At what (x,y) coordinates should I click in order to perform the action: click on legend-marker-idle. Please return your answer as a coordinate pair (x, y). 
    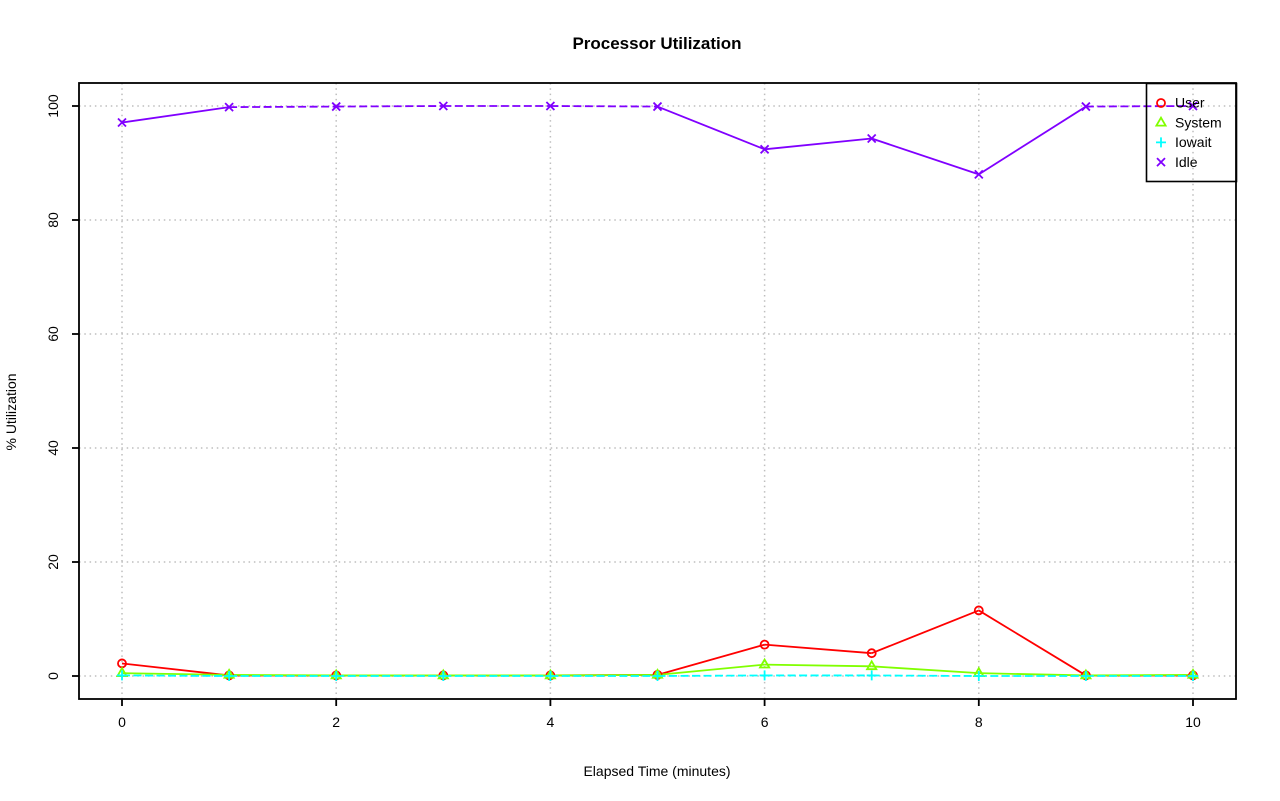
    Looking at the image, I should click on (1161, 162).